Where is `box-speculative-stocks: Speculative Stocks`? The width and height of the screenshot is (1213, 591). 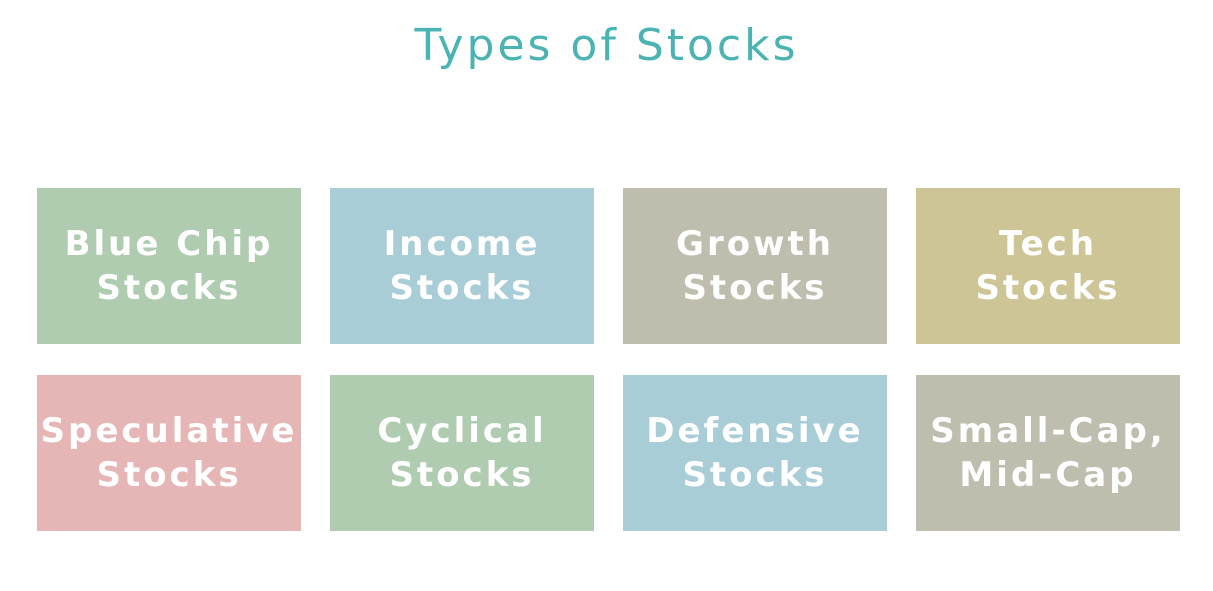 box-speculative-stocks: Speculative Stocks is located at coordinates (169, 453).